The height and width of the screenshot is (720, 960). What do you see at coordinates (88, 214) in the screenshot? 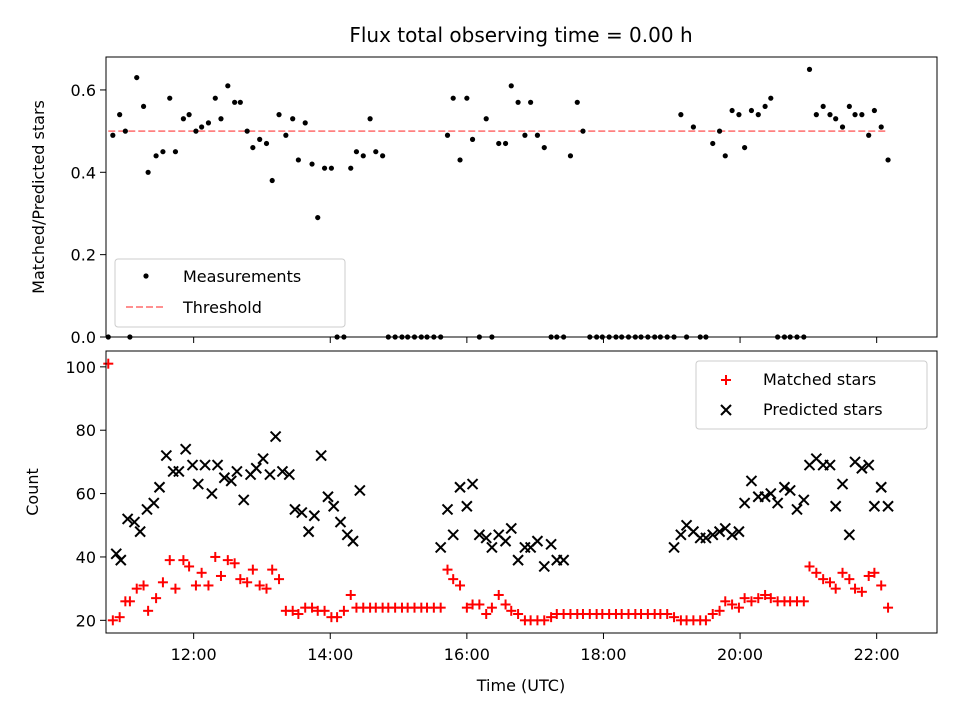
I see `top-y-axis: 0.0 0.2 0.4 0.6` at bounding box center [88, 214].